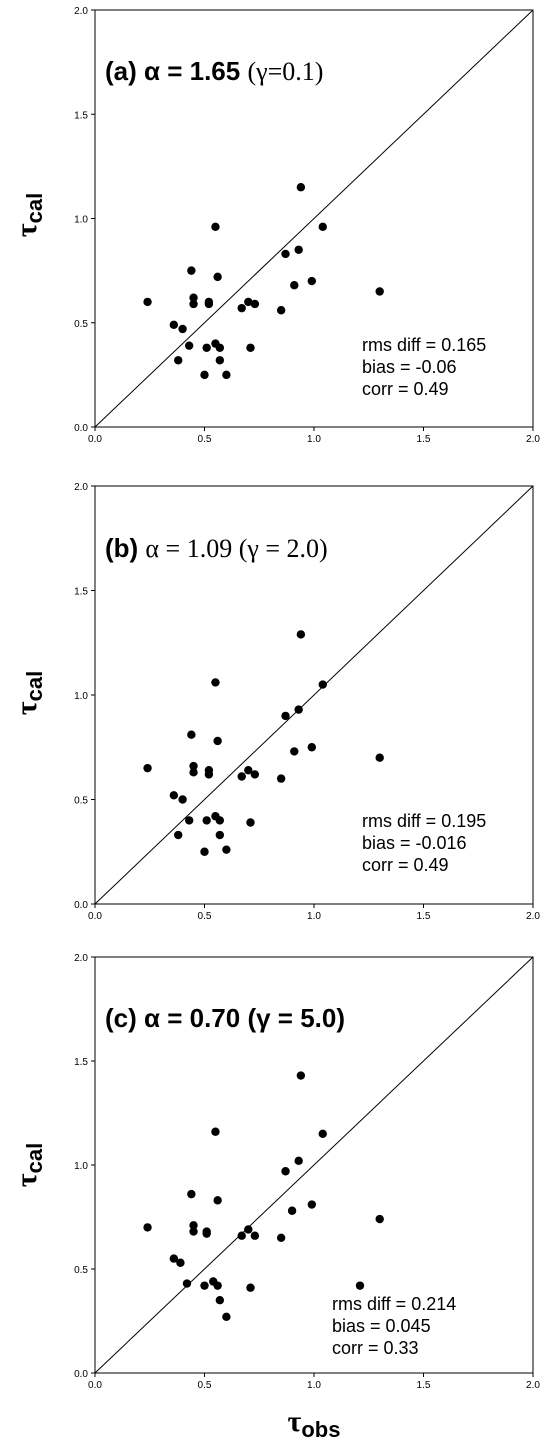  What do you see at coordinates (81, 324) in the screenshot?
I see `y-tick-label: 0.5` at bounding box center [81, 324].